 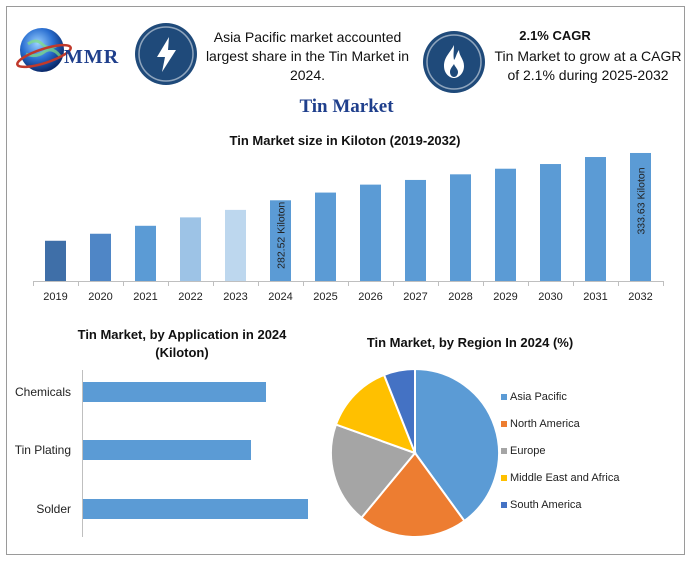 What do you see at coordinates (190, 249) in the screenshot?
I see `bar-2022` at bounding box center [190, 249].